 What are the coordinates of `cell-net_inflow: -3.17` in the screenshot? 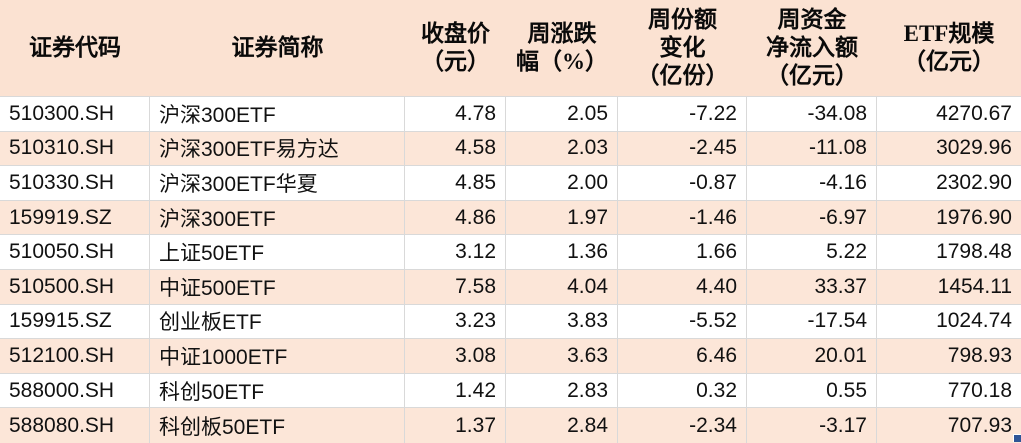 It's located at (812, 425).